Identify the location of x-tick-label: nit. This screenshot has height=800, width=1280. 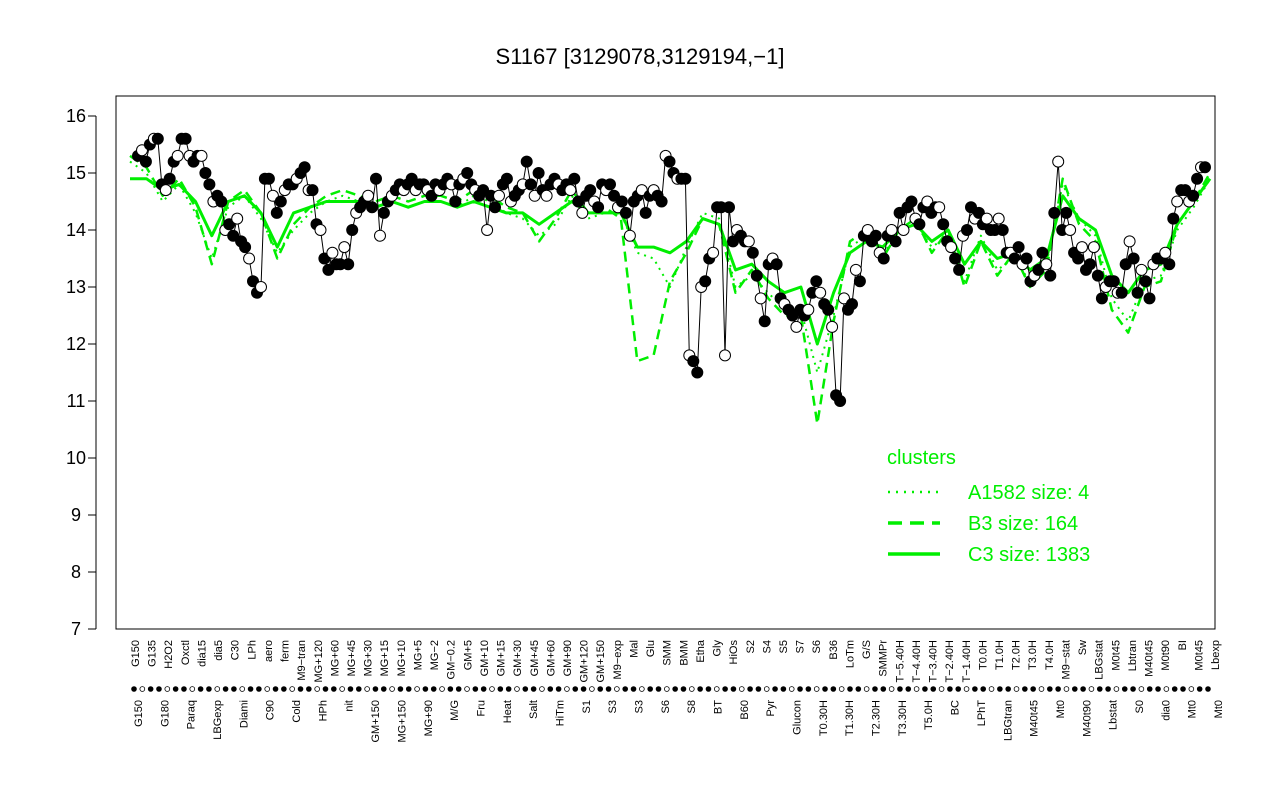
(350, 706).